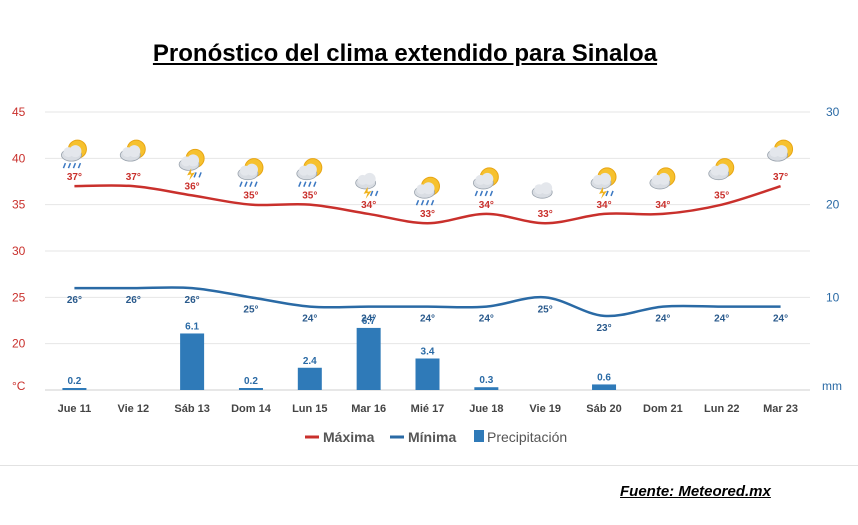 The image size is (858, 525). I want to click on x-tick-label: Jue 11, so click(75, 409).